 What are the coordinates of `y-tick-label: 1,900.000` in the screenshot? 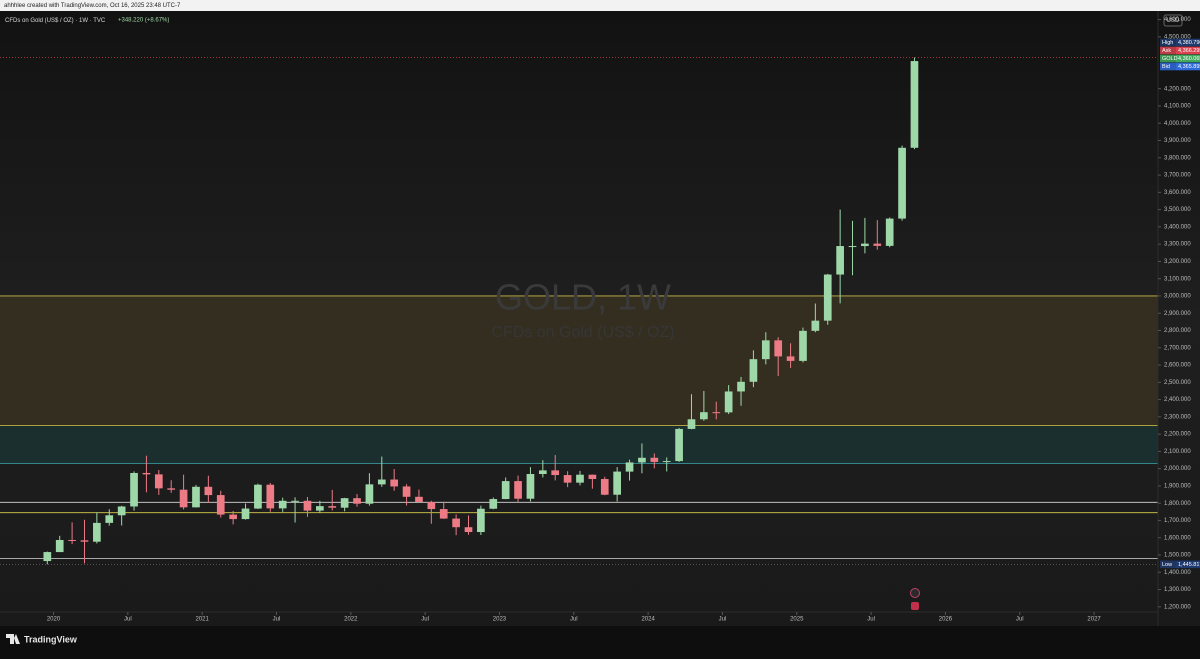 It's located at (1177, 487).